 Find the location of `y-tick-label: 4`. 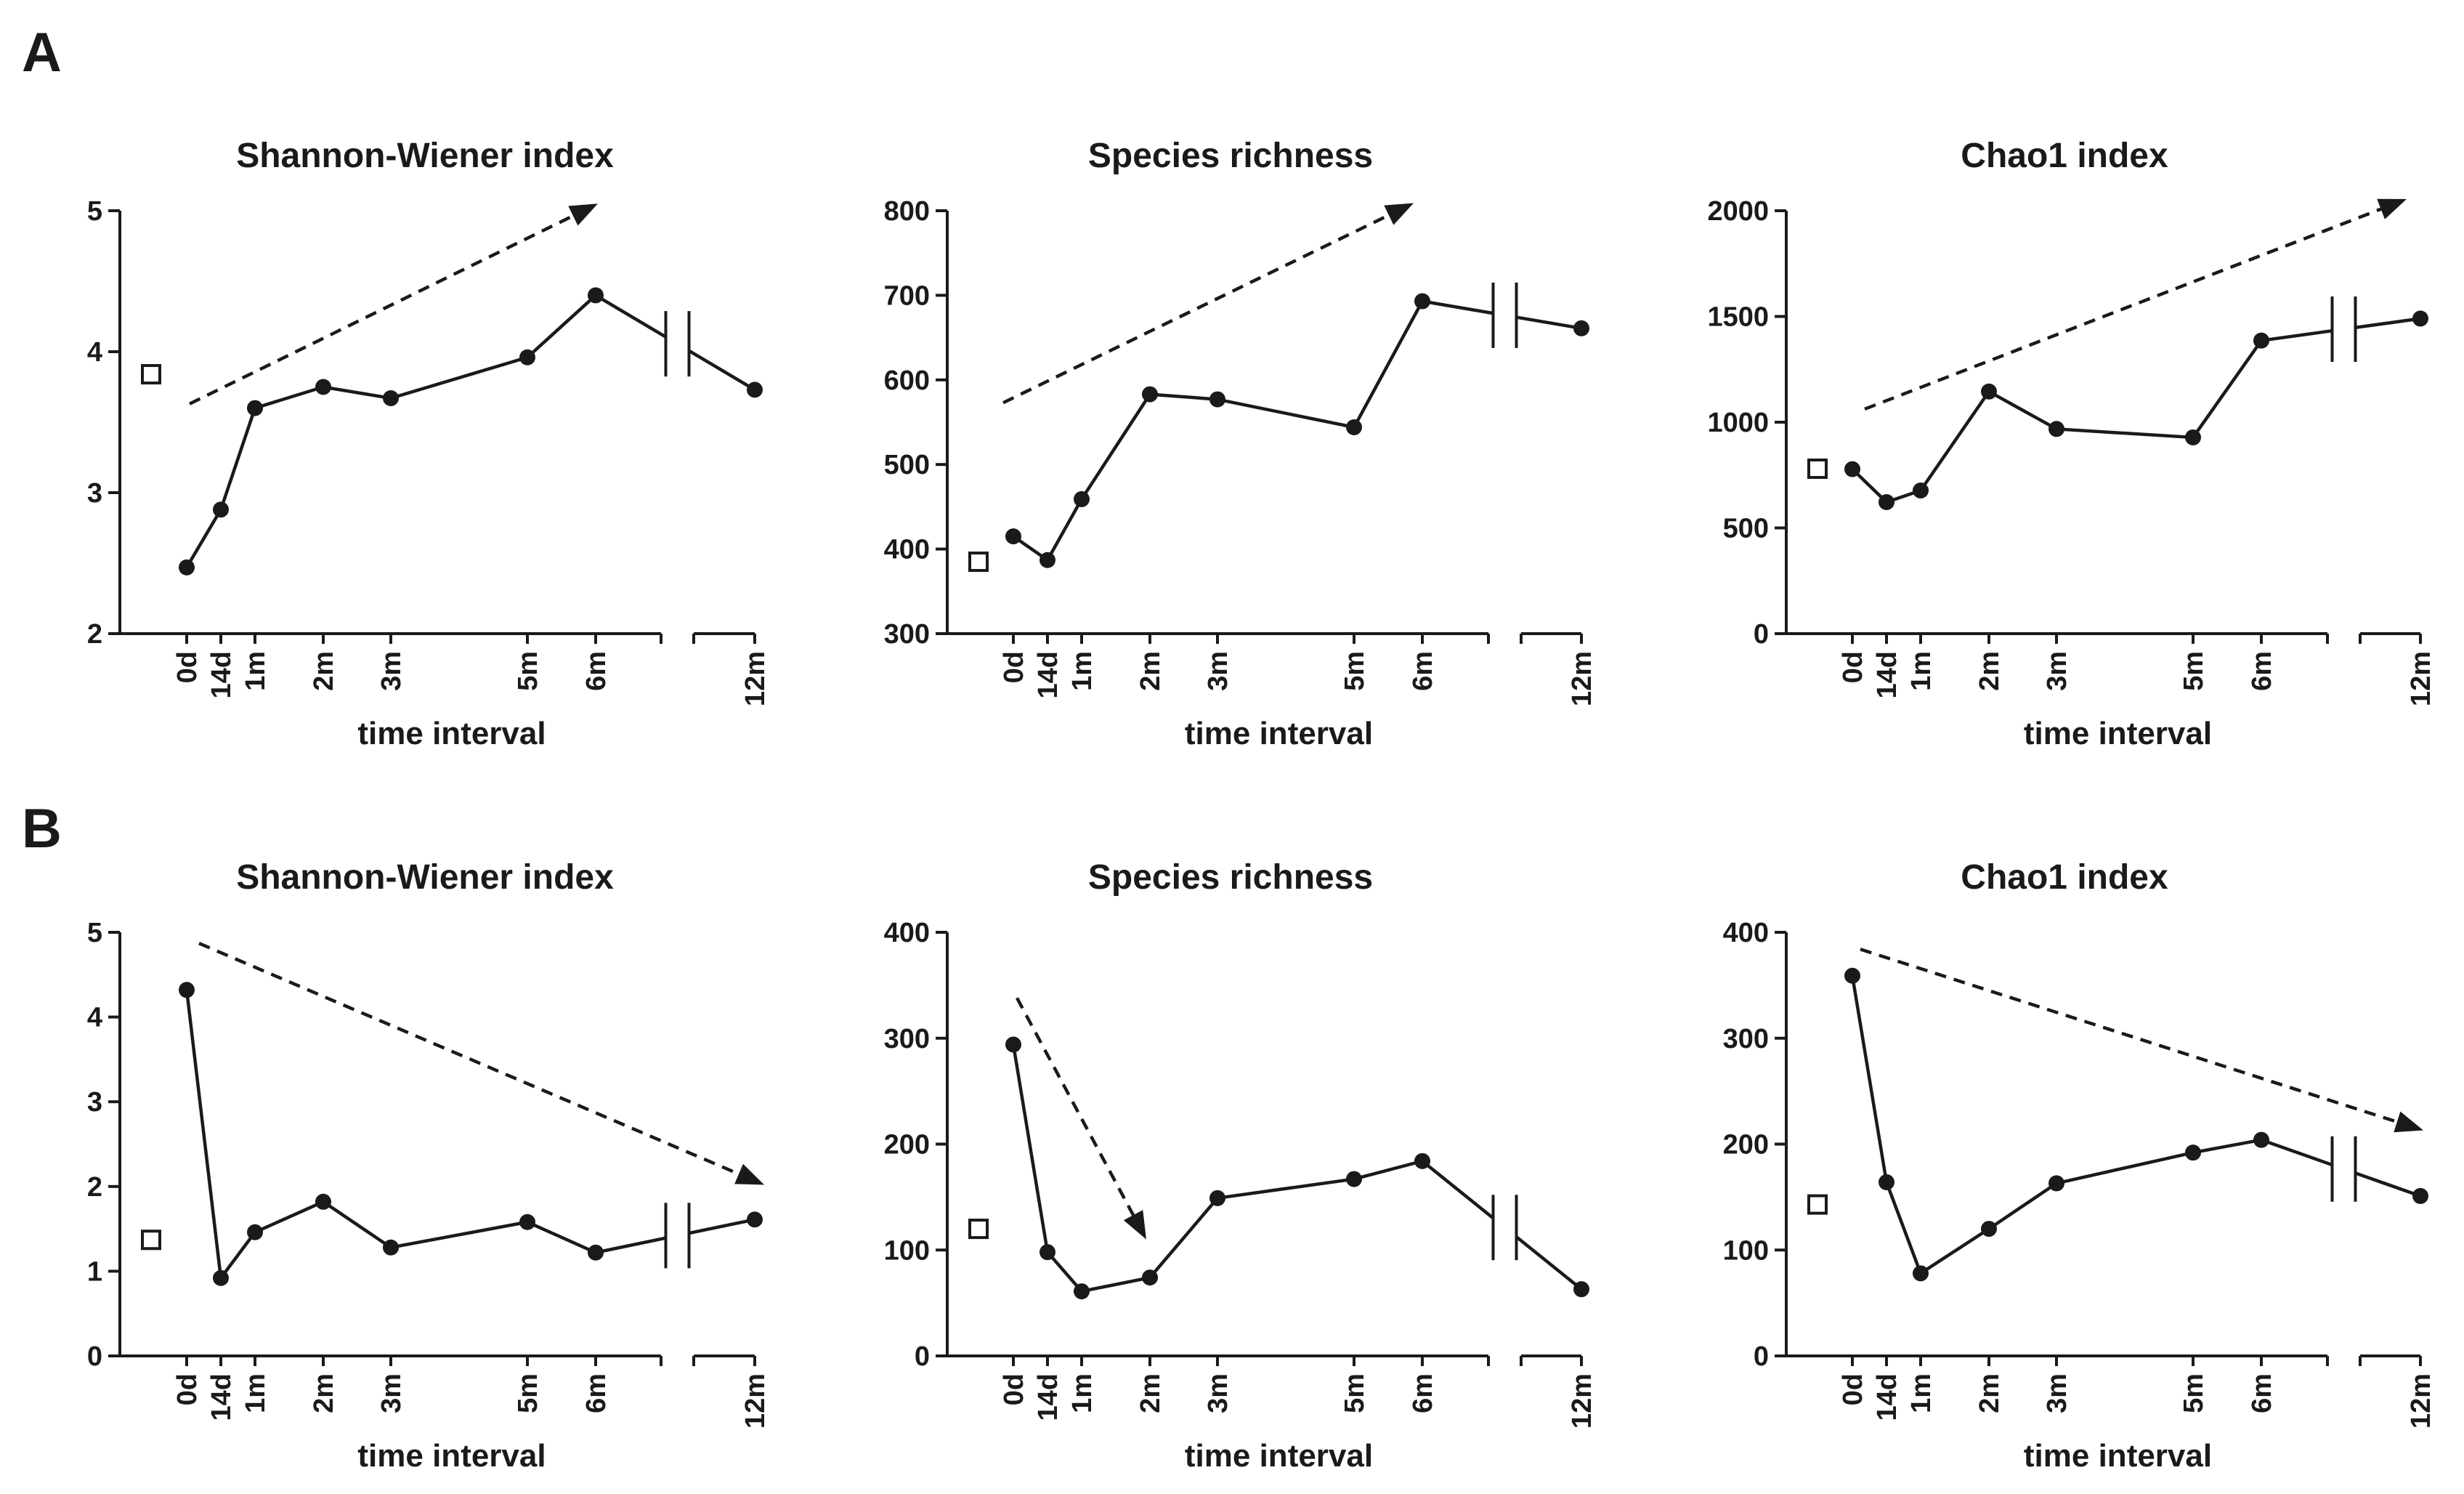

y-tick-label: 4 is located at coordinates (94, 352).